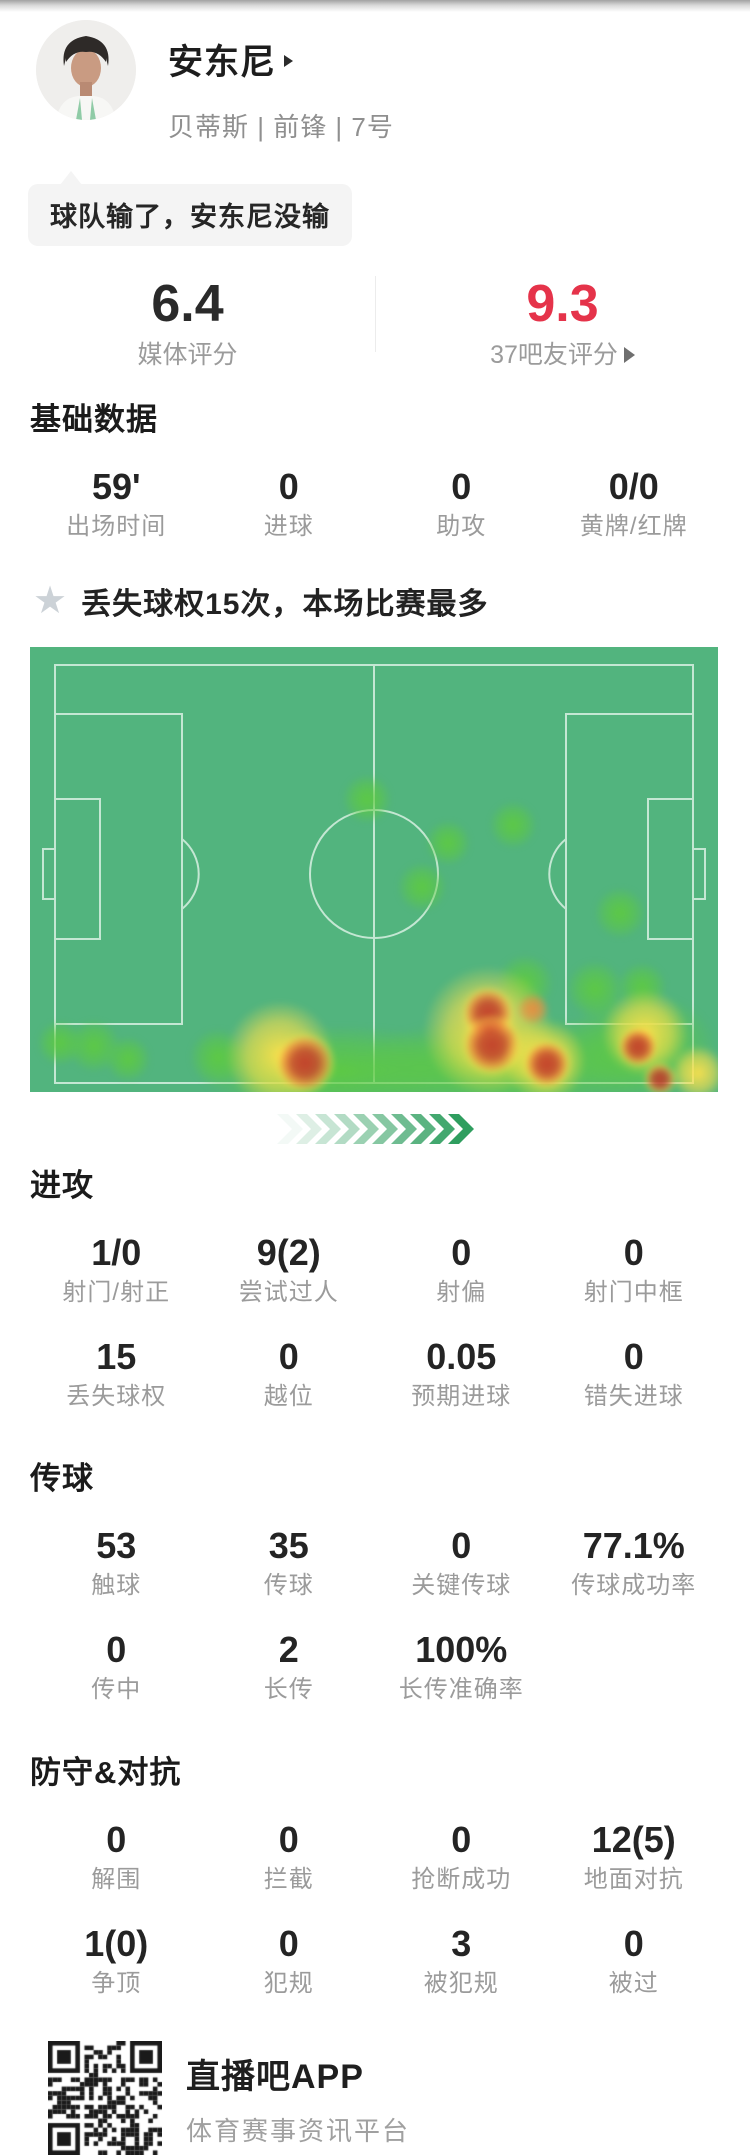  I want to click on stat-value: 100%, so click(461, 1649).